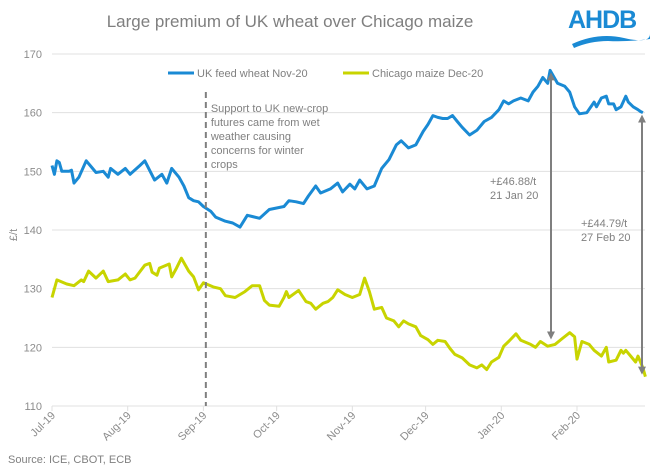 The image size is (652, 475). Describe the element at coordinates (43, 425) in the screenshot. I see `x-tick-label: Jul-19` at that location.